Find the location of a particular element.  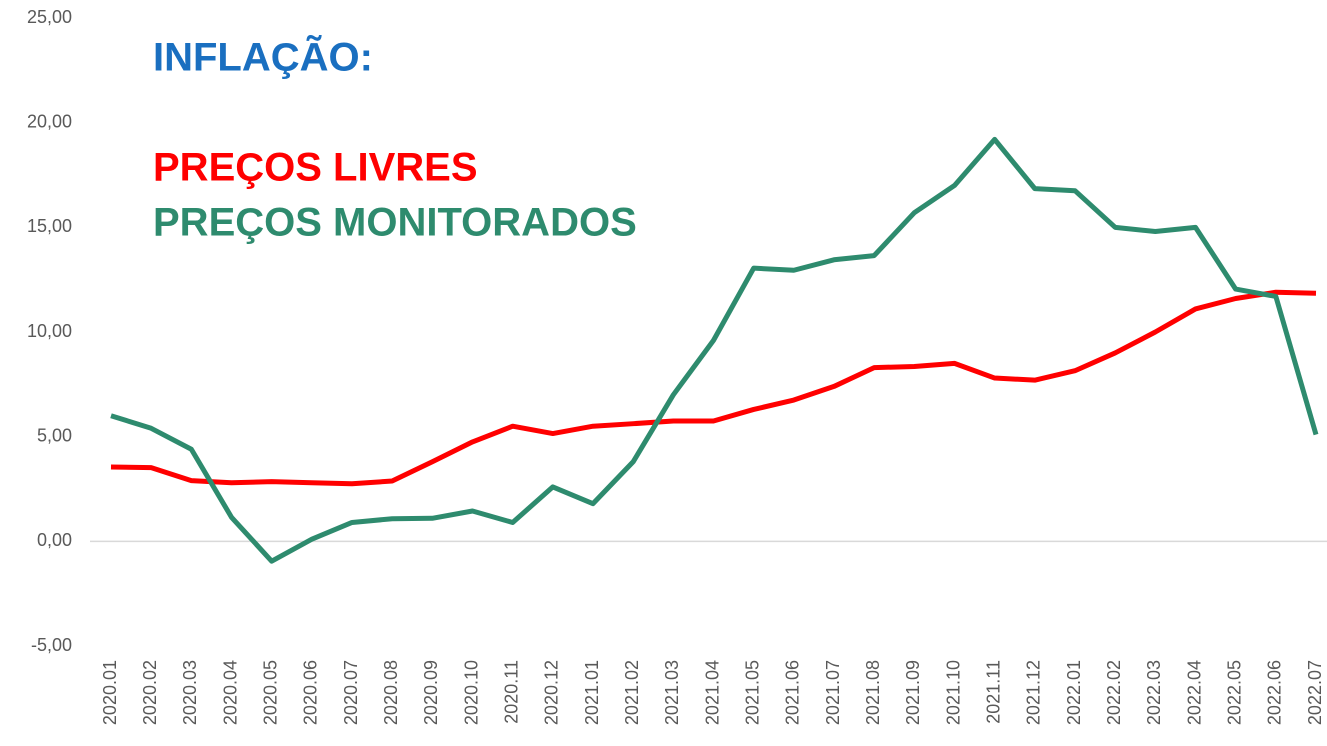

x-tick-label: 2021.12 is located at coordinates (1034, 692).